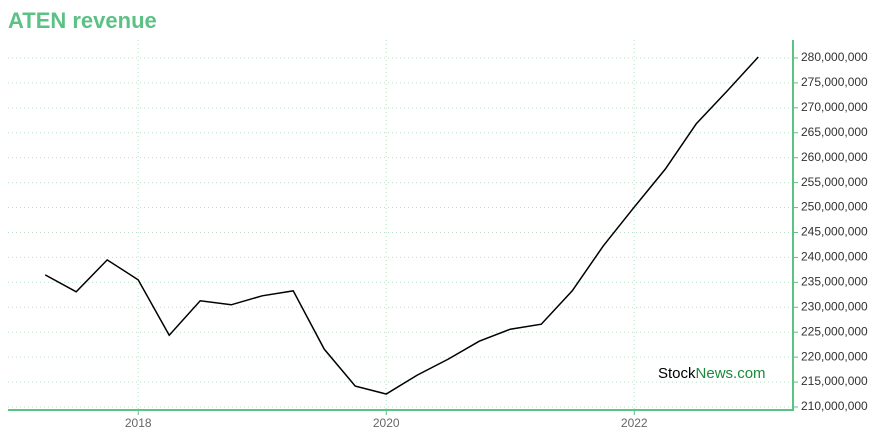 The image size is (880, 440). Describe the element at coordinates (834, 257) in the screenshot. I see `y-tick-label: 240,000,000` at that location.